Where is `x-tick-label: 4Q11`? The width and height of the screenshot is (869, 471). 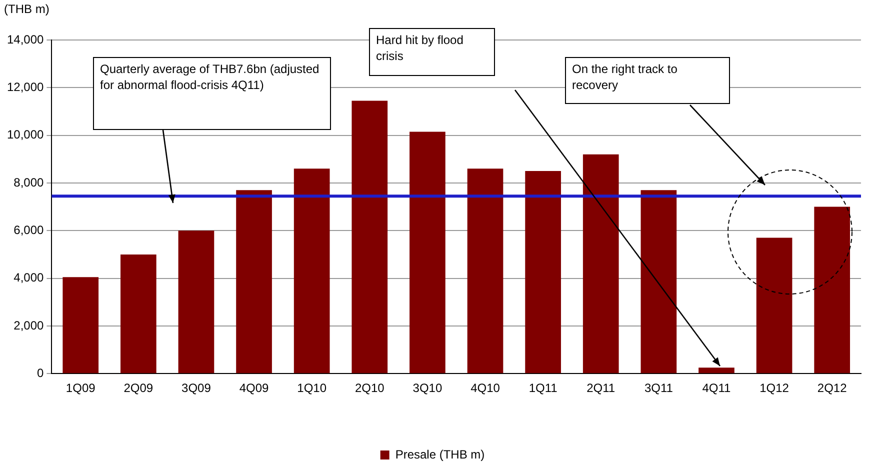
x-tick-label: 4Q11 is located at coordinates (717, 388).